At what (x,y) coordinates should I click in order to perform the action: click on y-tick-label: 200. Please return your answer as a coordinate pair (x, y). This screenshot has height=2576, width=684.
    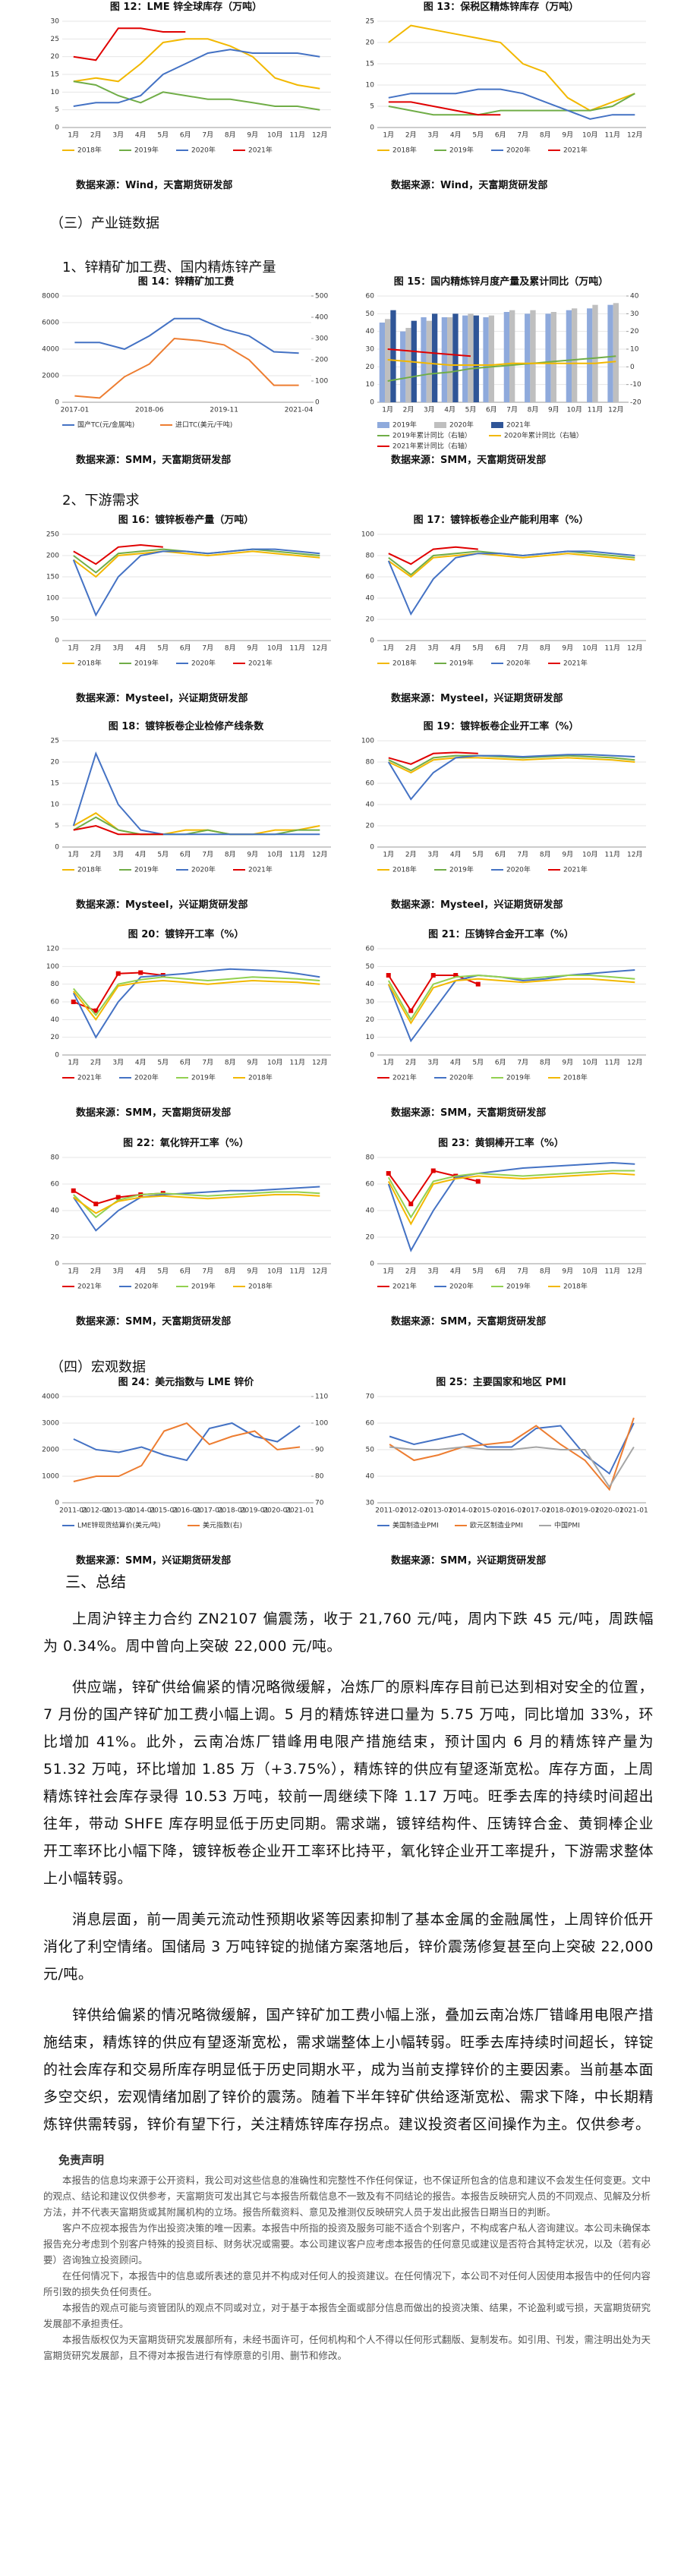
    Looking at the image, I should click on (52, 556).